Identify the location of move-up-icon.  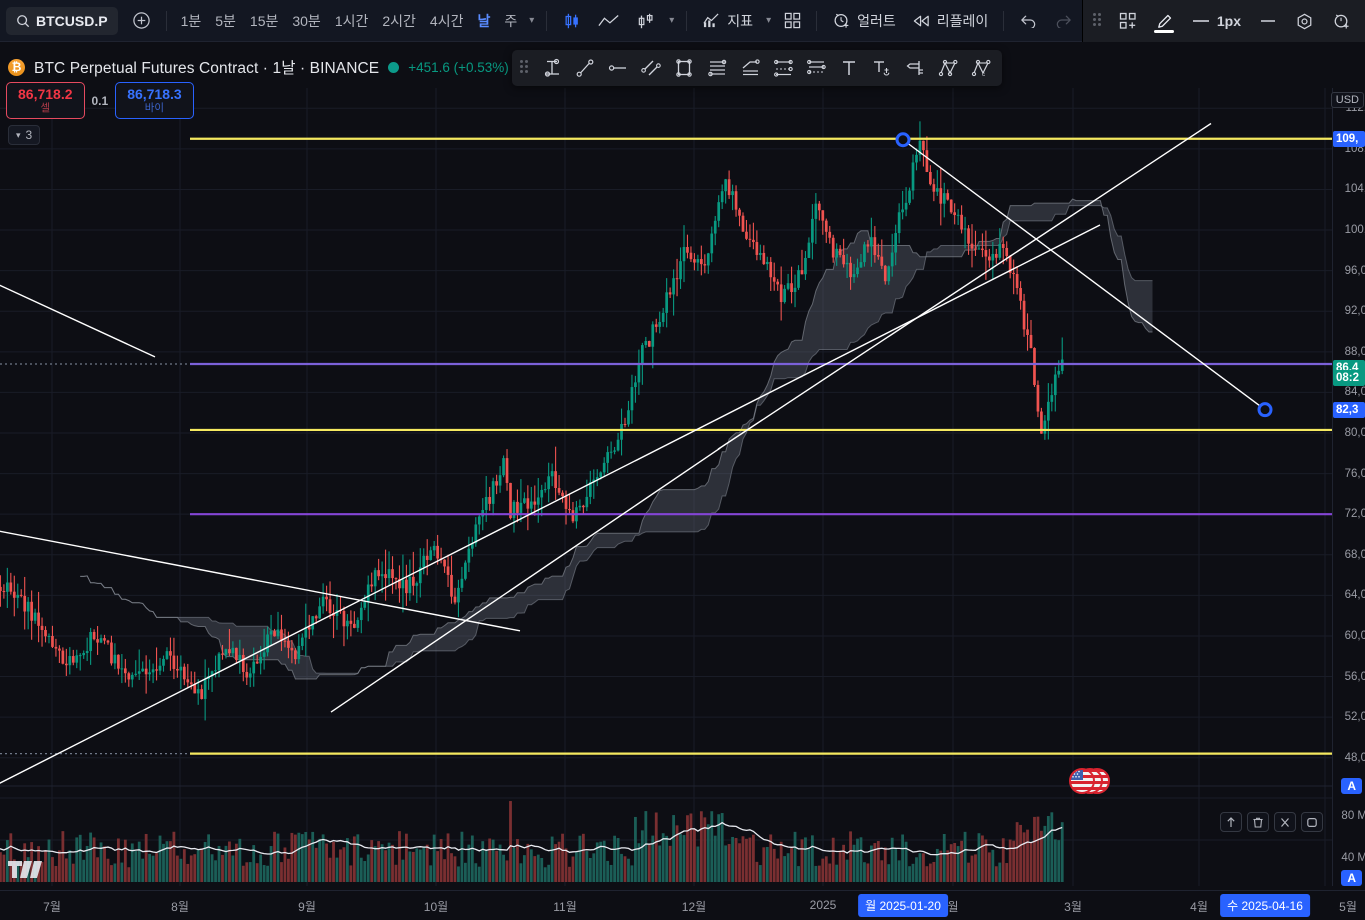
(1231, 822).